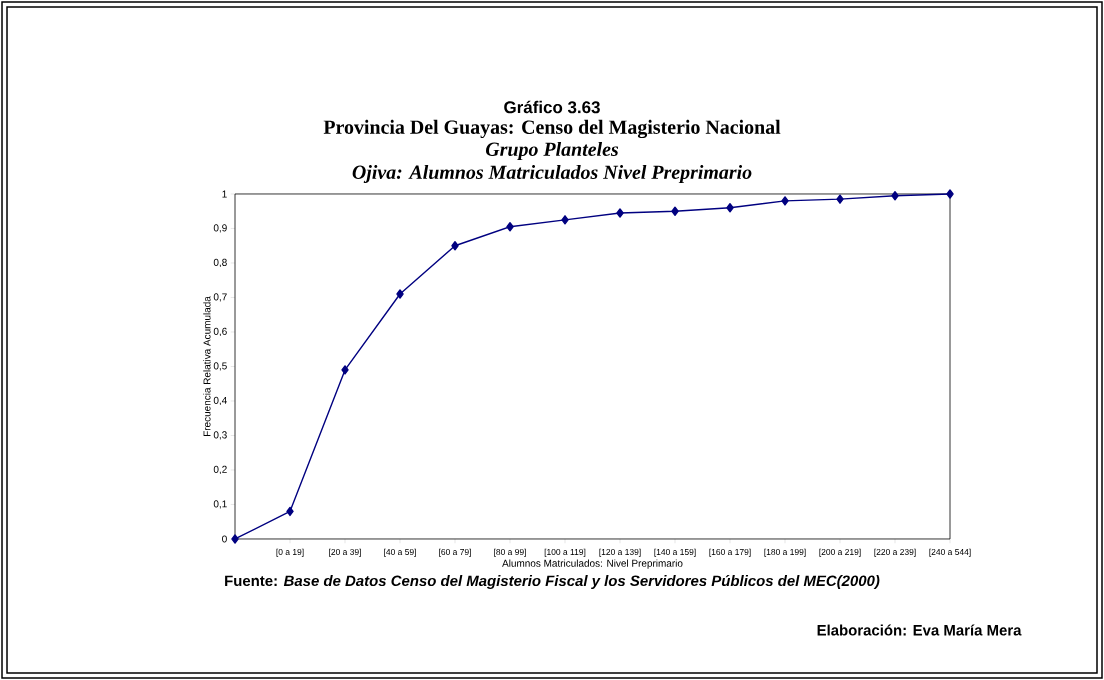 Image resolution: width=1104 pixels, height=680 pixels. I want to click on chart-subtitle: Provincia Del Guayas: Censo del Magisterio Nacional, so click(552, 129).